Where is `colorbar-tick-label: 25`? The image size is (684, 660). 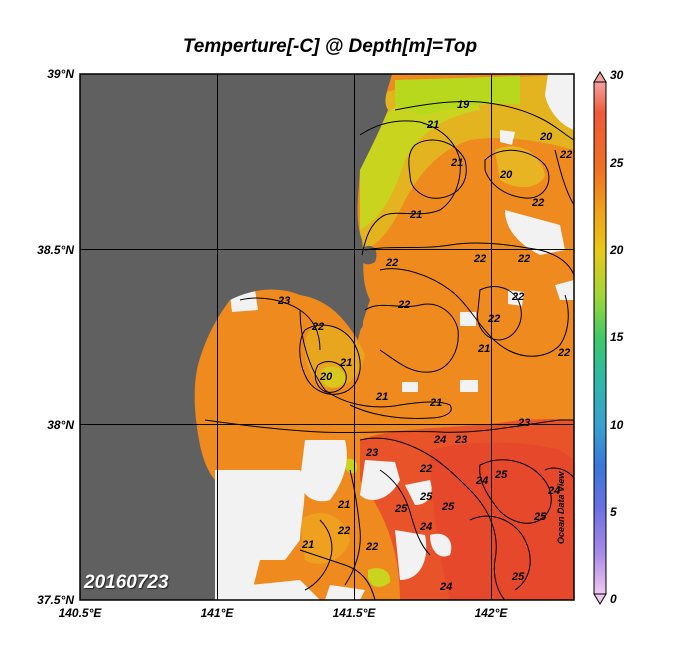 colorbar-tick-label: 25 is located at coordinates (617, 163).